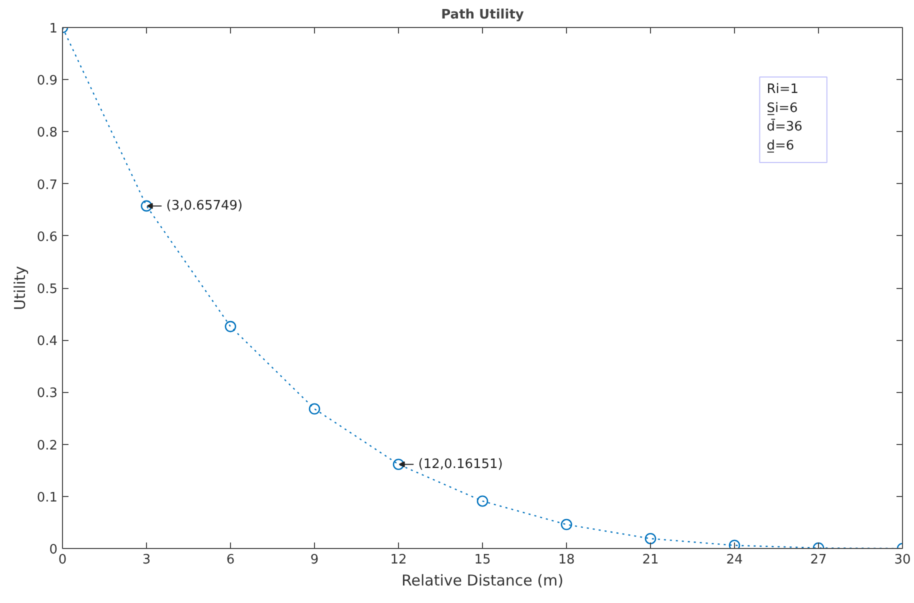 This screenshot has height=603, width=914. I want to click on x-tick-label: 27, so click(818, 560).